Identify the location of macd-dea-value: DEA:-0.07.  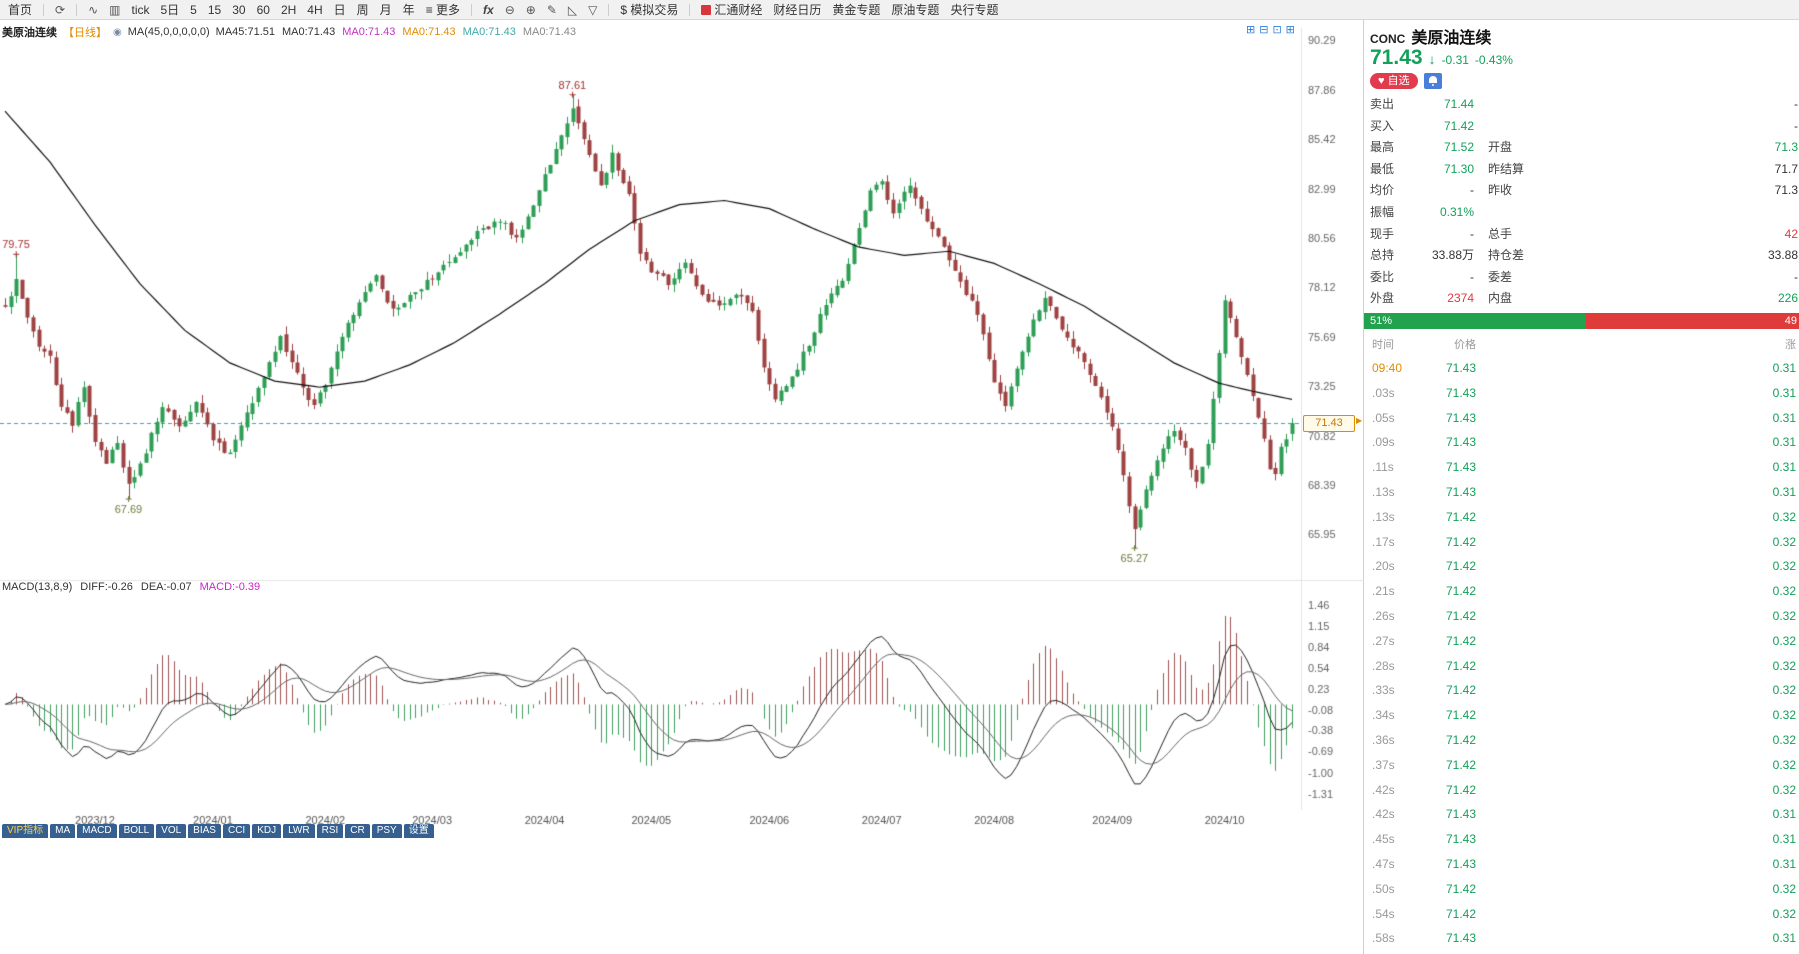
(166, 587).